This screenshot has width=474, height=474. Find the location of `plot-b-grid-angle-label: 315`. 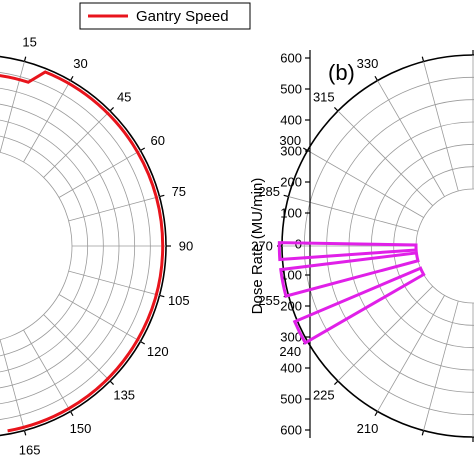

plot-b-grid-angle-label: 315 is located at coordinates (324, 96).